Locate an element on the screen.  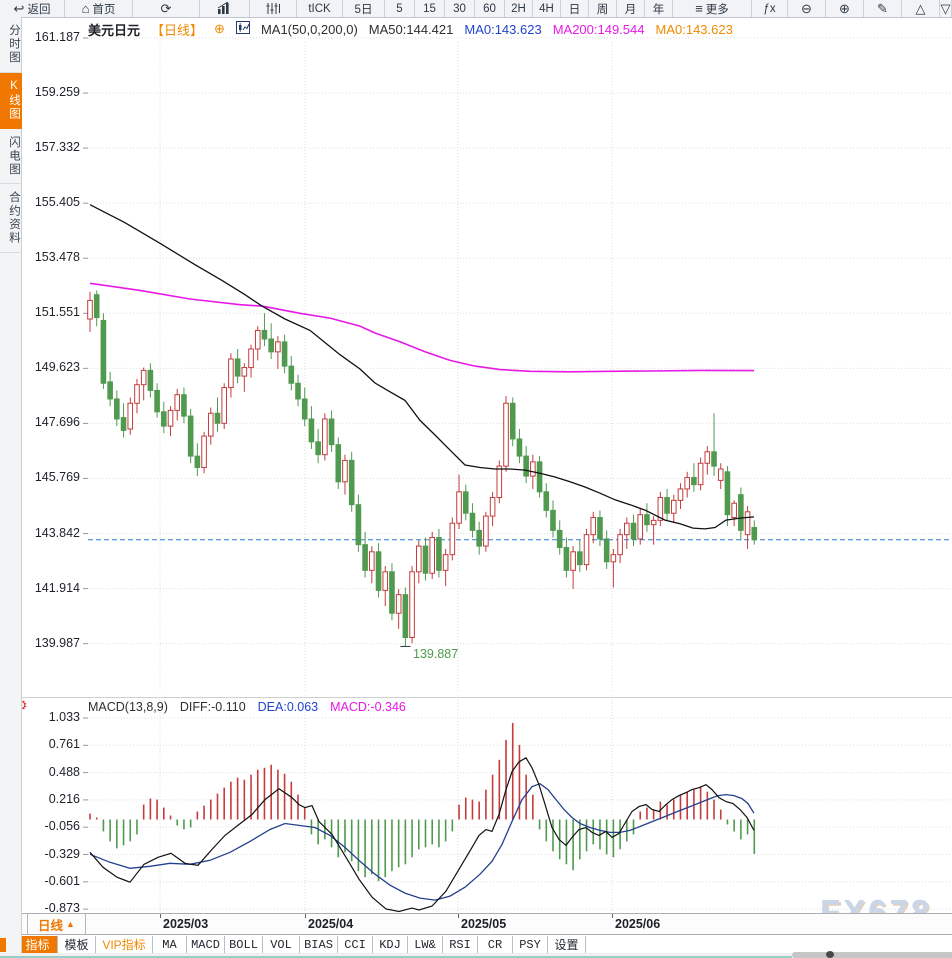
tab-indicator: 指标 is located at coordinates (38, 944).